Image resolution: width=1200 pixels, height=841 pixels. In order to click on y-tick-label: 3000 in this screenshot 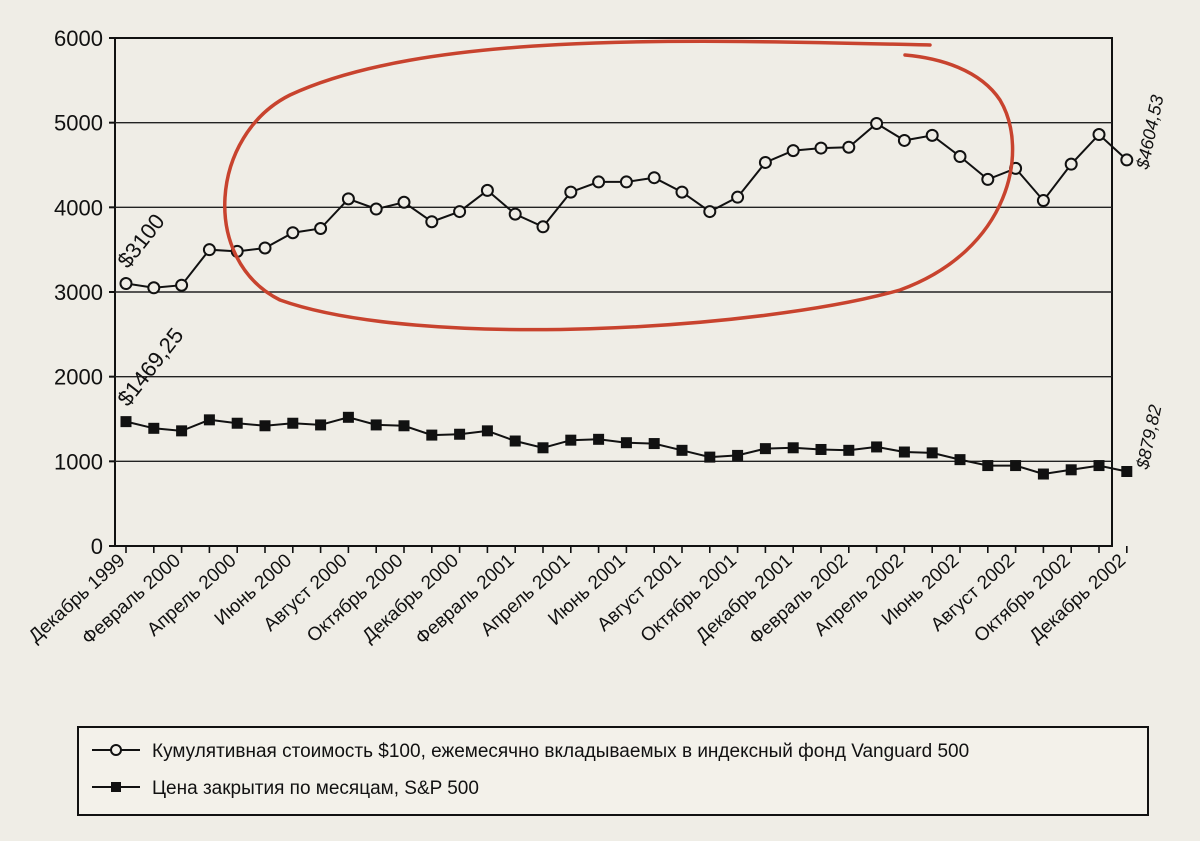, I will do `click(78, 292)`.